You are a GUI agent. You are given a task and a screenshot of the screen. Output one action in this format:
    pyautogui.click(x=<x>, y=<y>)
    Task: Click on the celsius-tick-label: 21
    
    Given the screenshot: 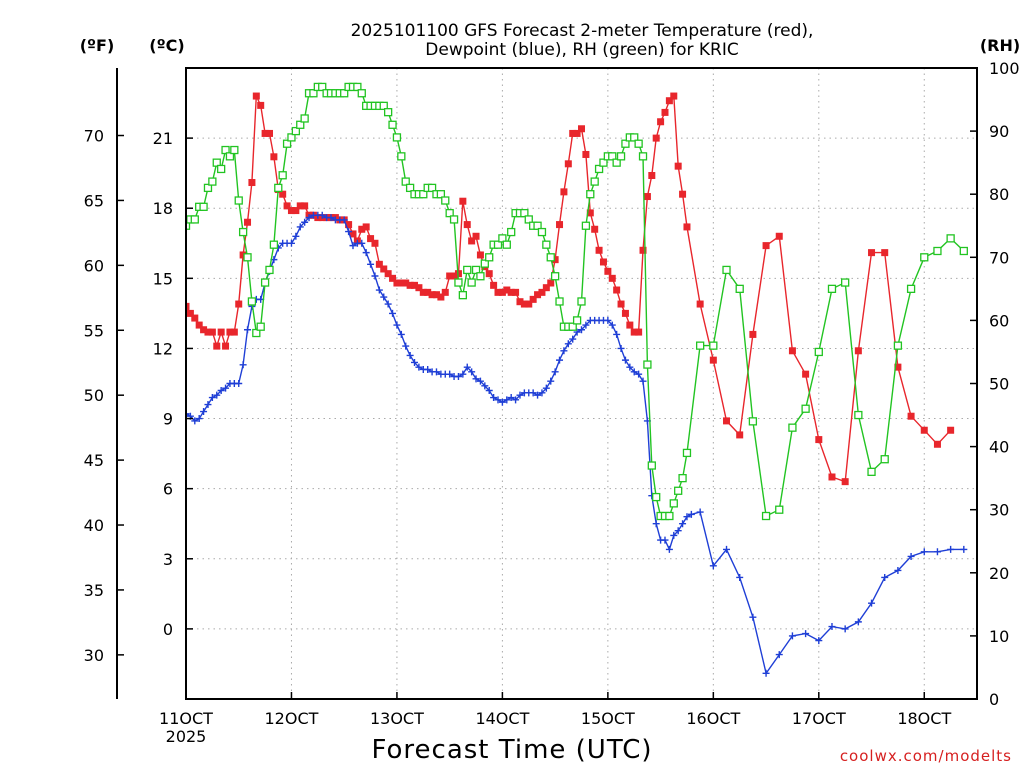 What is the action you would take?
    pyautogui.click(x=163, y=138)
    